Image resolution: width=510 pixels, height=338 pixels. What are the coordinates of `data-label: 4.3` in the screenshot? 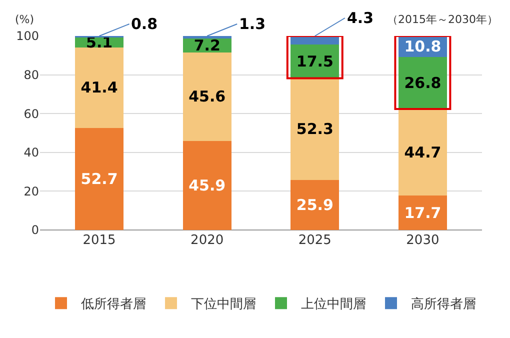 It's located at (360, 18).